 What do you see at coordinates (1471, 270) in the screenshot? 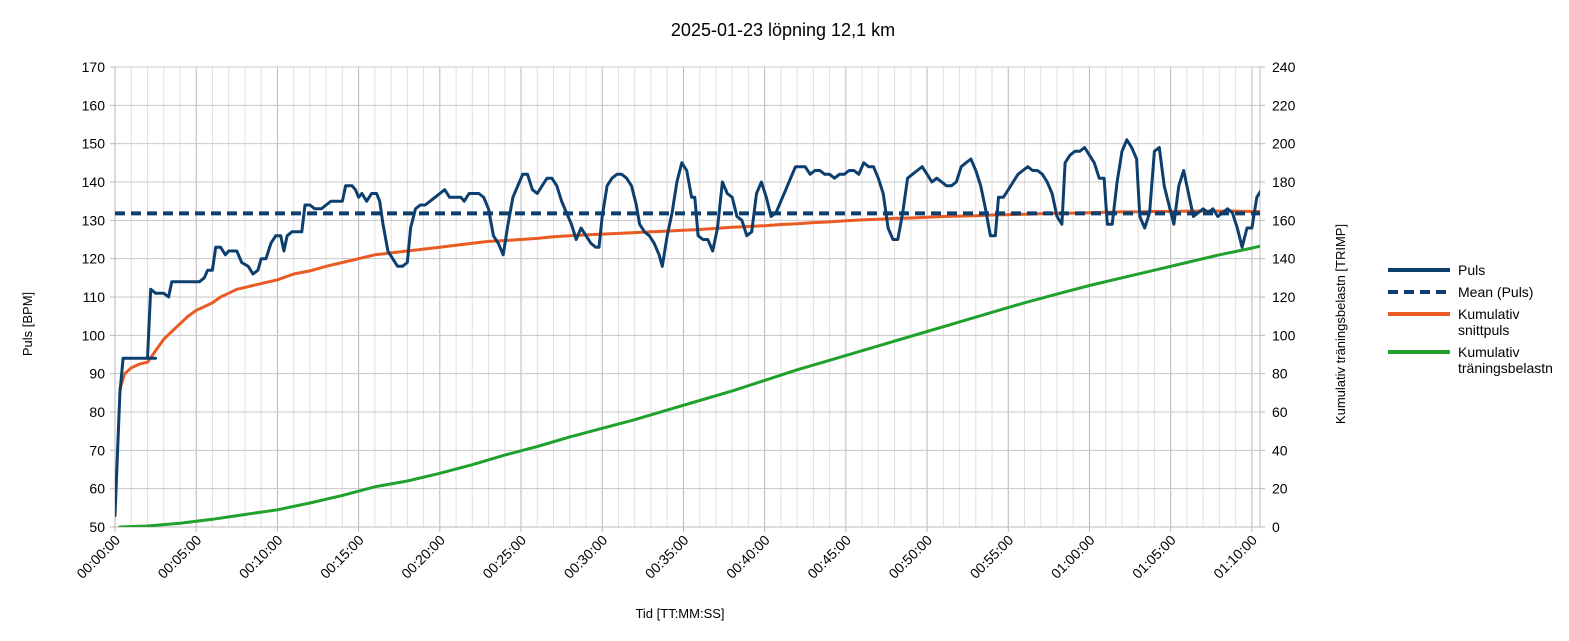
I see `legend-label: Puls` at bounding box center [1471, 270].